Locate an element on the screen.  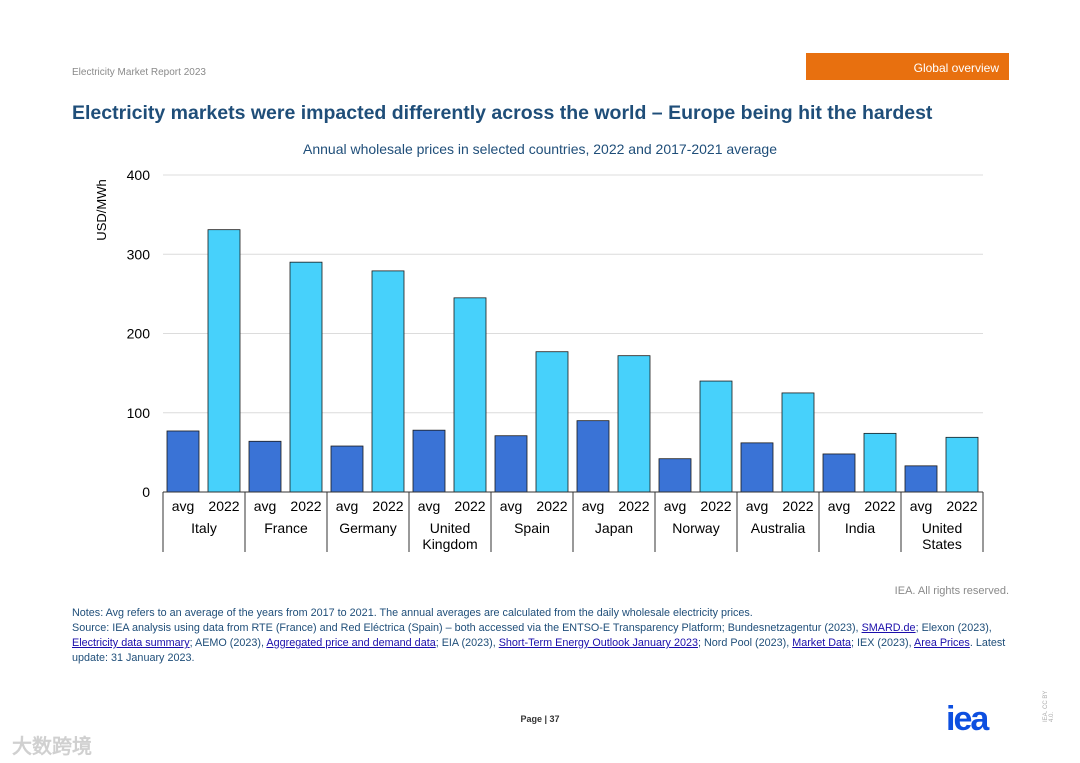
source-part: ; IEX (2023), is located at coordinates (883, 643).